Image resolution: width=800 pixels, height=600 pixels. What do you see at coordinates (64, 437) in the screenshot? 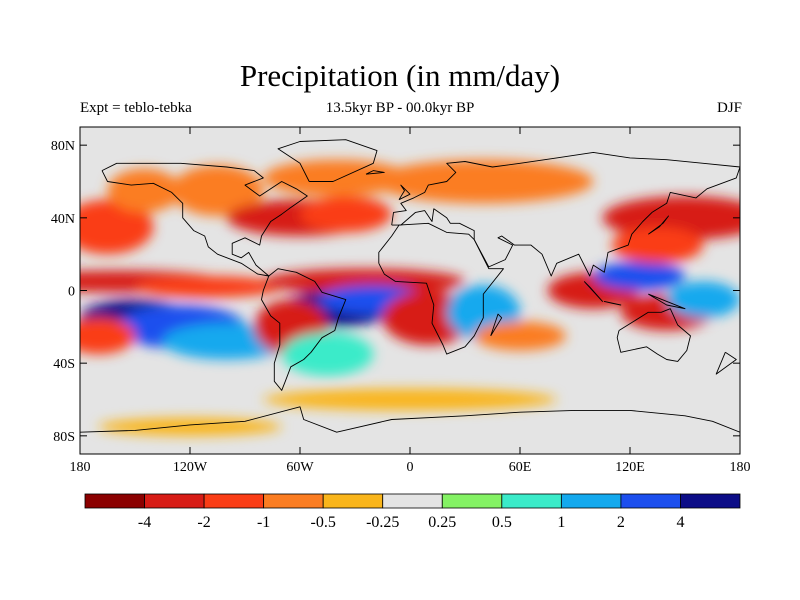
I see `y-tick-label: 80S` at bounding box center [64, 437].